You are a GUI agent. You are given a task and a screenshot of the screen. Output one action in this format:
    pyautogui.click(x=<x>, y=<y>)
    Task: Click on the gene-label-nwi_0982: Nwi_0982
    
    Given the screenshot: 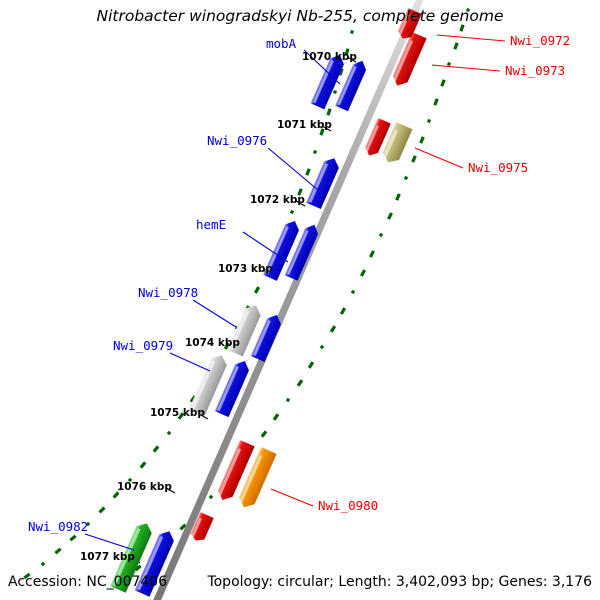 What is the action you would take?
    pyautogui.click(x=58, y=526)
    